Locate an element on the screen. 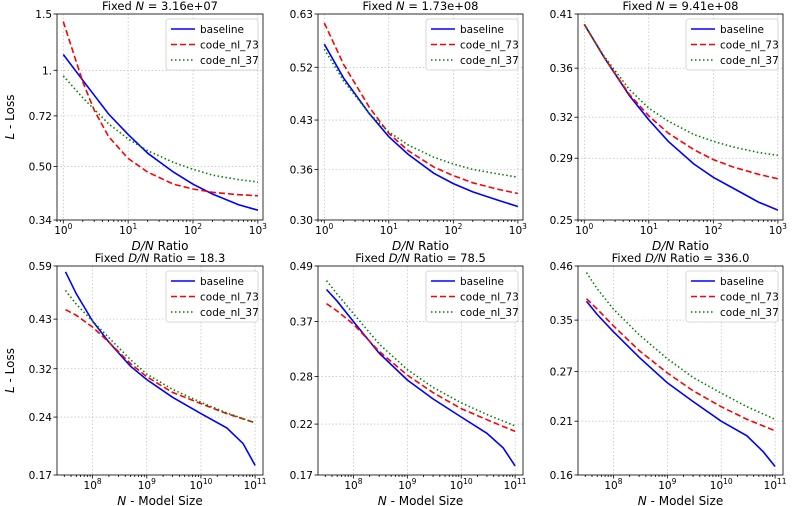 This screenshot has height=506, width=800. y-tick-label: 0.37 is located at coordinates (301, 322).